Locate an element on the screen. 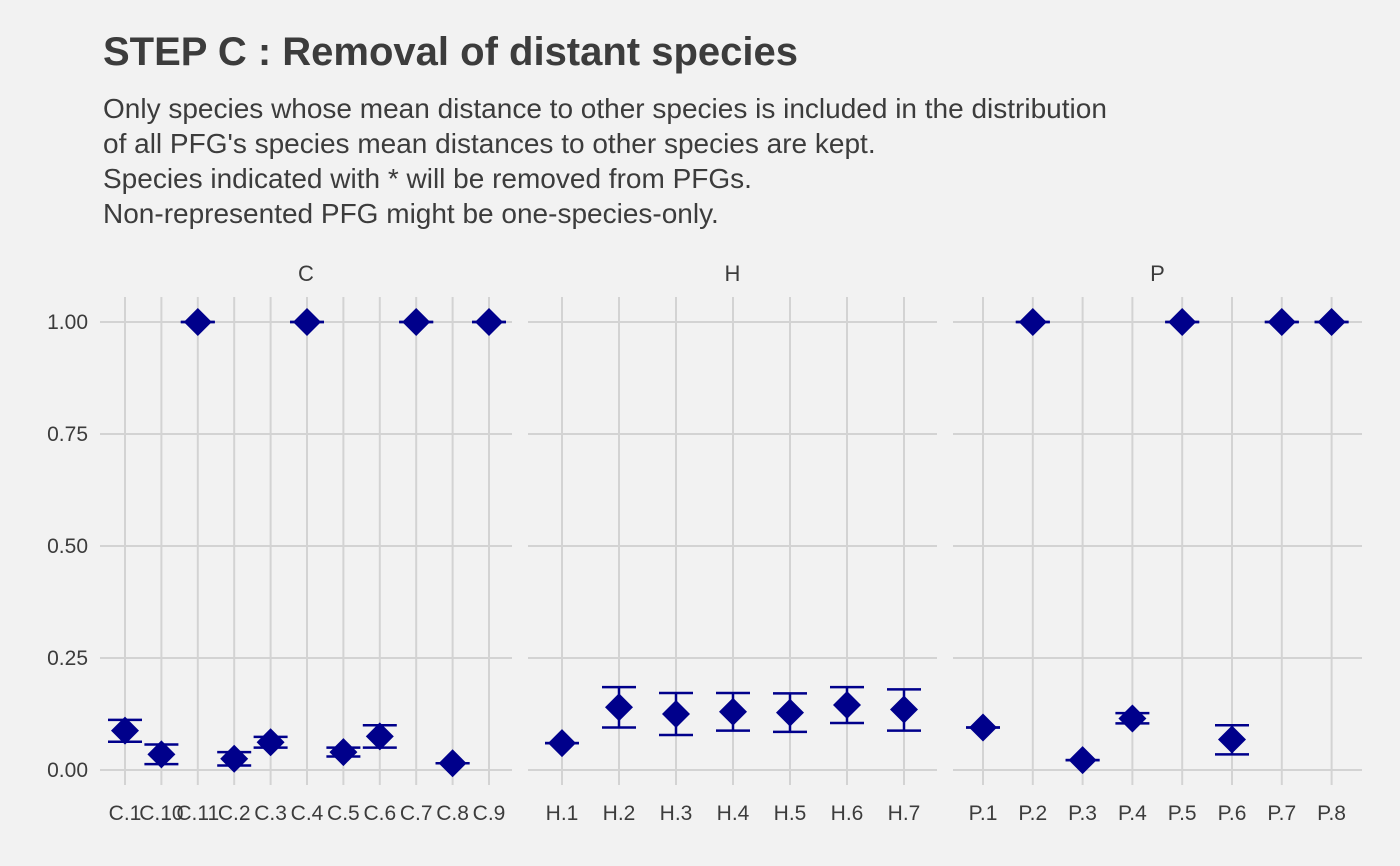 The height and width of the screenshot is (866, 1400). x-tick-label: C.3 is located at coordinates (270, 813).